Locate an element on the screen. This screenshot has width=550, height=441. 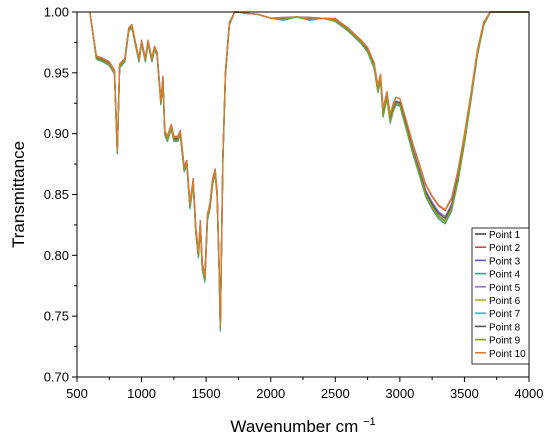
x-axis-title-superscript: −1 is located at coordinates (369, 422).